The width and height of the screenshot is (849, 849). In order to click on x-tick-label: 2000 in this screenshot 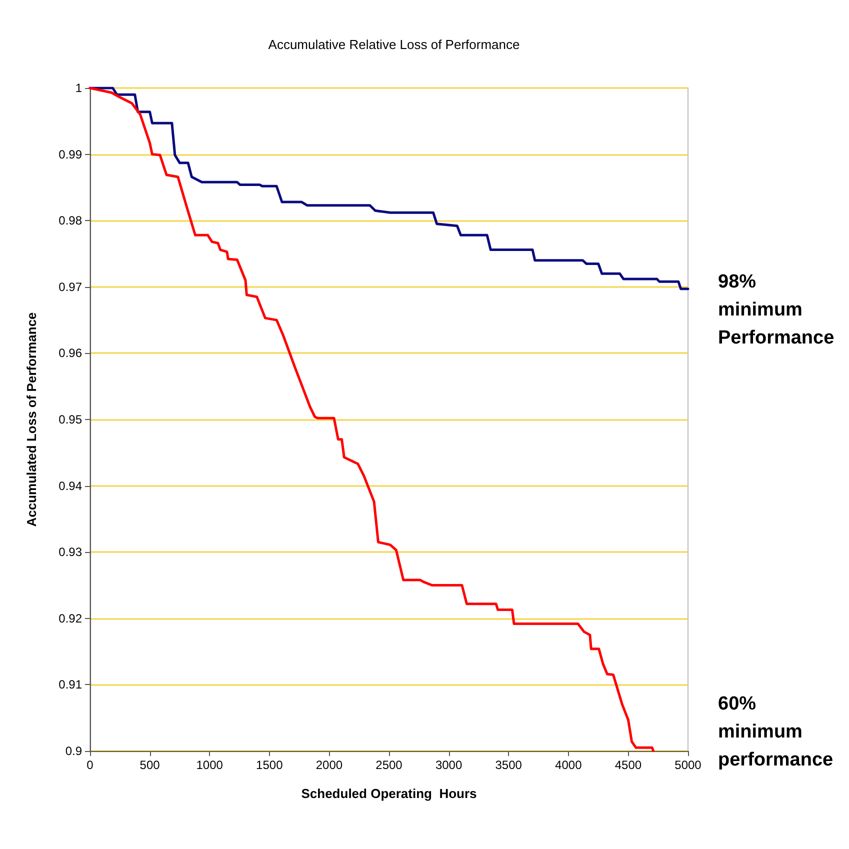, I will do `click(329, 765)`.